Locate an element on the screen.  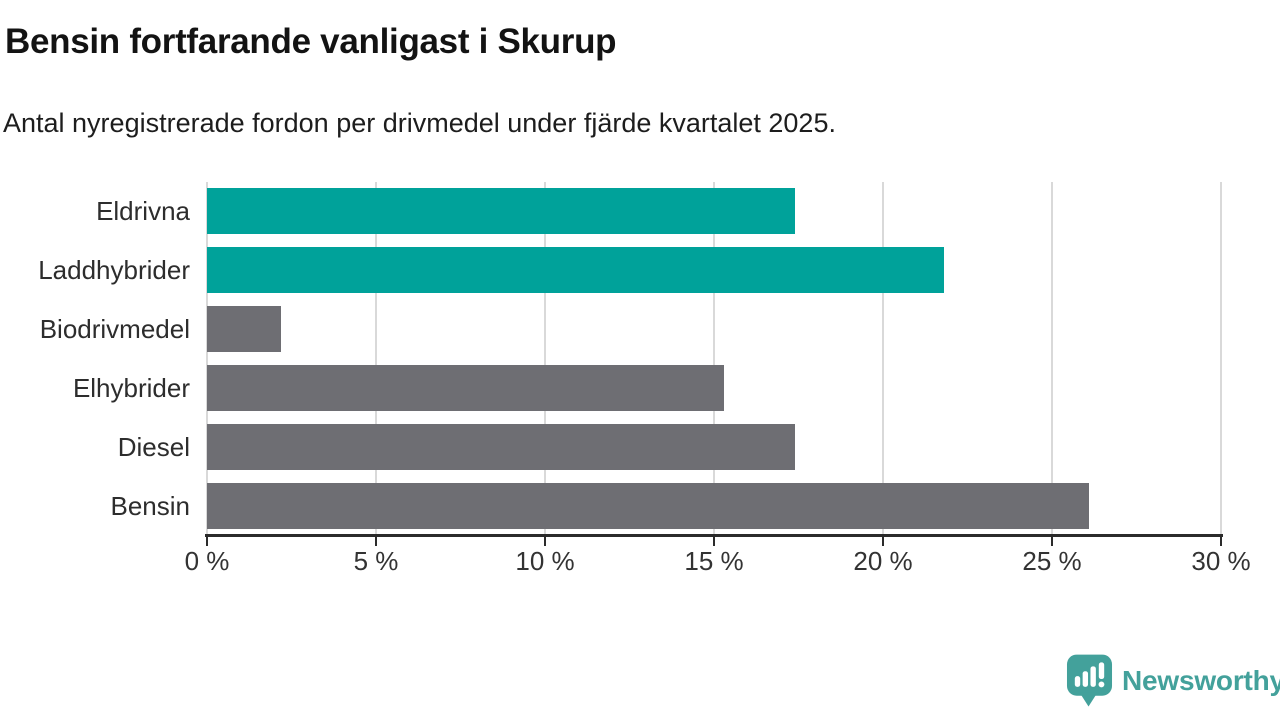
category-label-biodrivmedel: Biodrivmedel is located at coordinates (114, 329).